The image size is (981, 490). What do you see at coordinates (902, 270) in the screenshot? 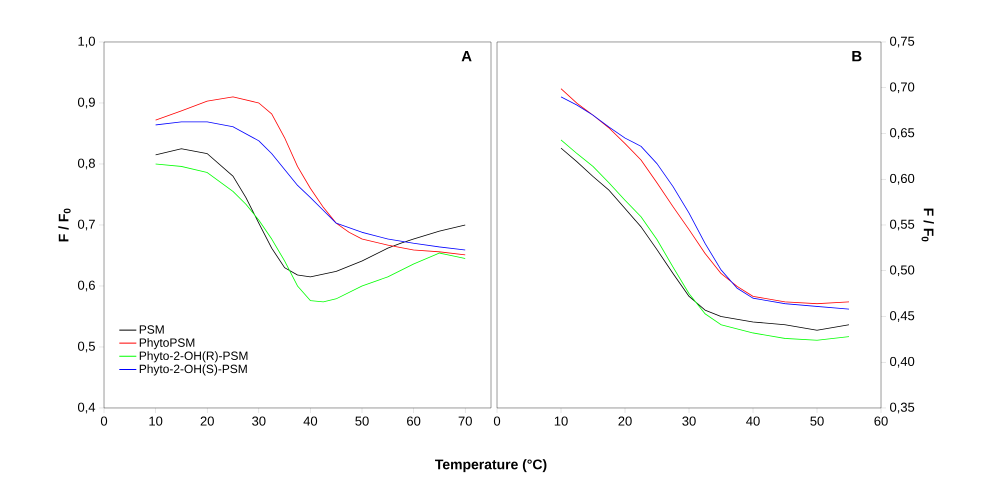
I see `y2-tick-label: 0,50` at bounding box center [902, 270].